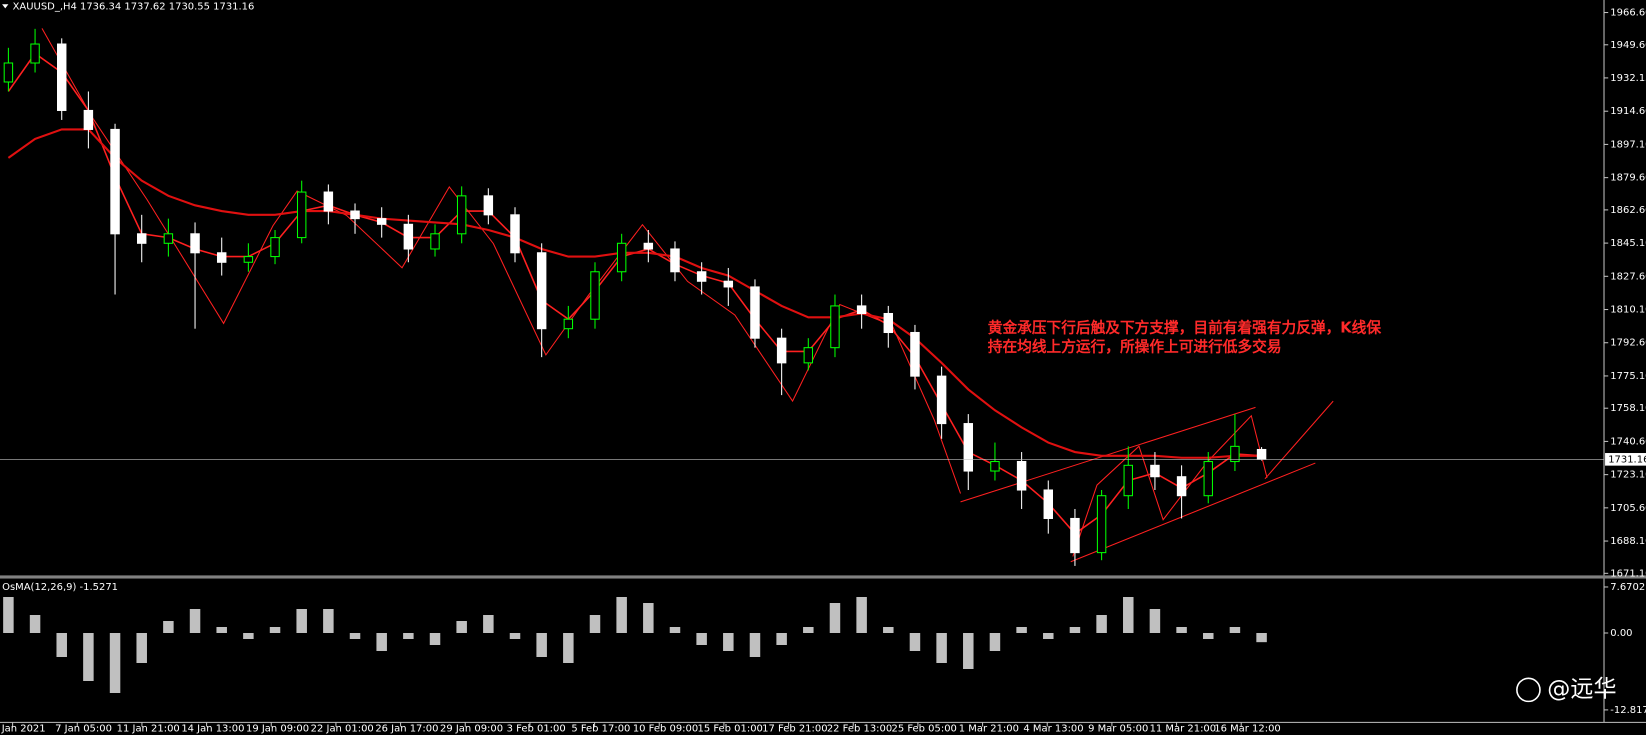 Image resolution: width=1646 pixels, height=735 pixels. I want to click on price-label: 1731.16, so click(1627, 459).